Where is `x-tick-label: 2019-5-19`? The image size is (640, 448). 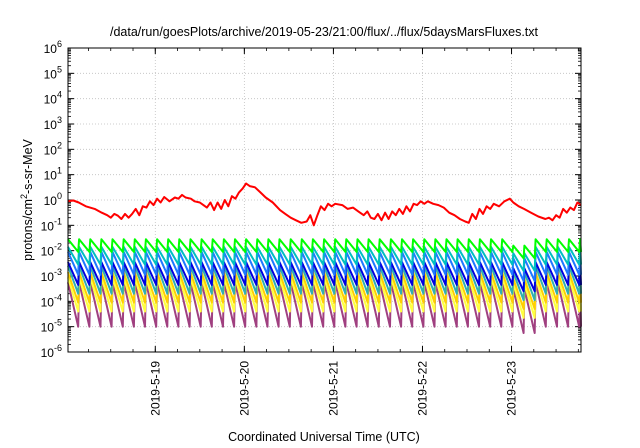
x-tick-label: 2019-5-19 is located at coordinates (155, 388).